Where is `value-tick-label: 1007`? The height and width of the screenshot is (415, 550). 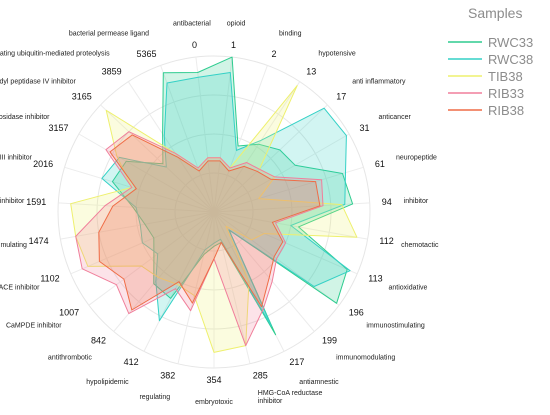
value-tick-label: 1007 is located at coordinates (69, 312).